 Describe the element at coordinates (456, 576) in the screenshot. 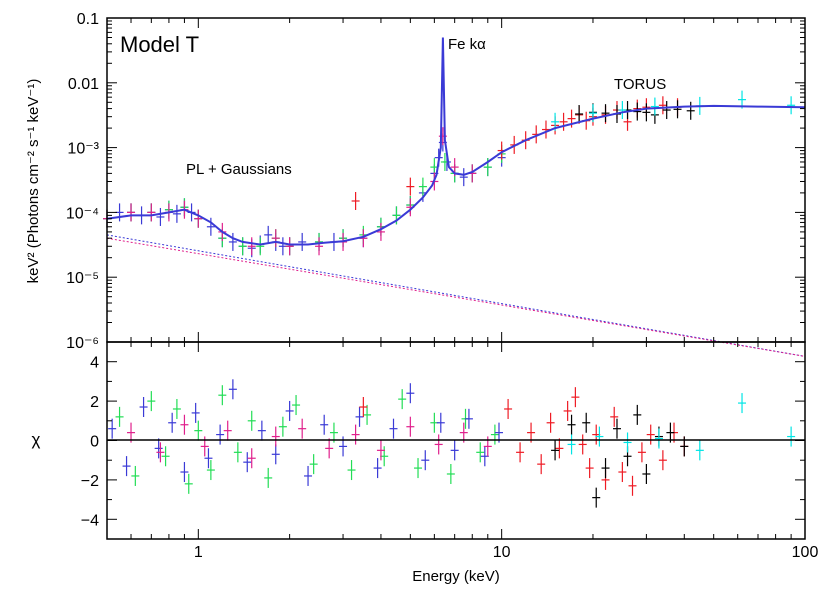

I see `x-axis-title: Energy (keV)` at that location.